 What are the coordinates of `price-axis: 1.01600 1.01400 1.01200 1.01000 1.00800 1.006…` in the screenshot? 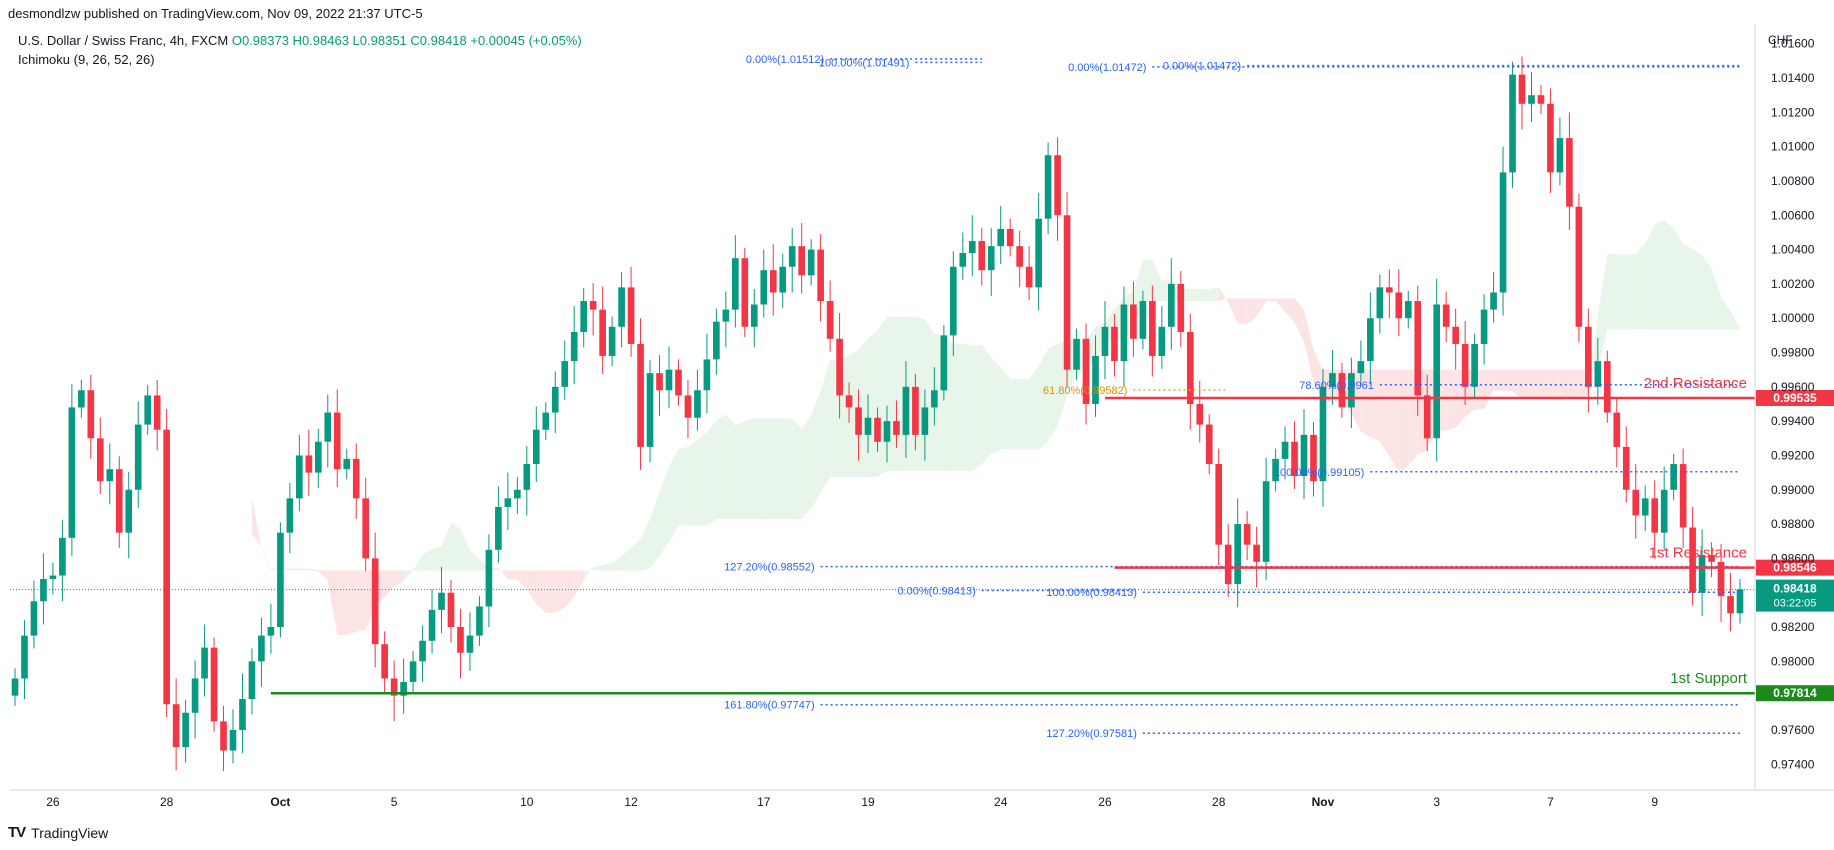 It's located at (1784, 407).